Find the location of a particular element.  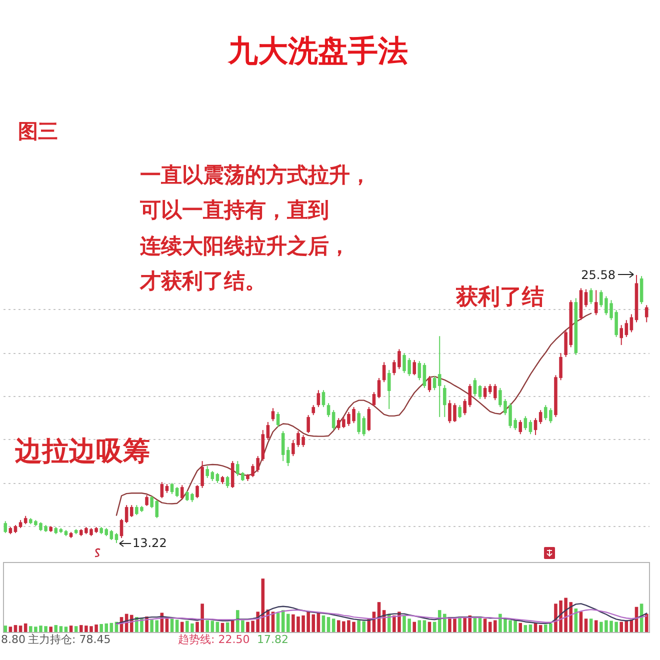

text: 17.82 is located at coordinates (272, 639).